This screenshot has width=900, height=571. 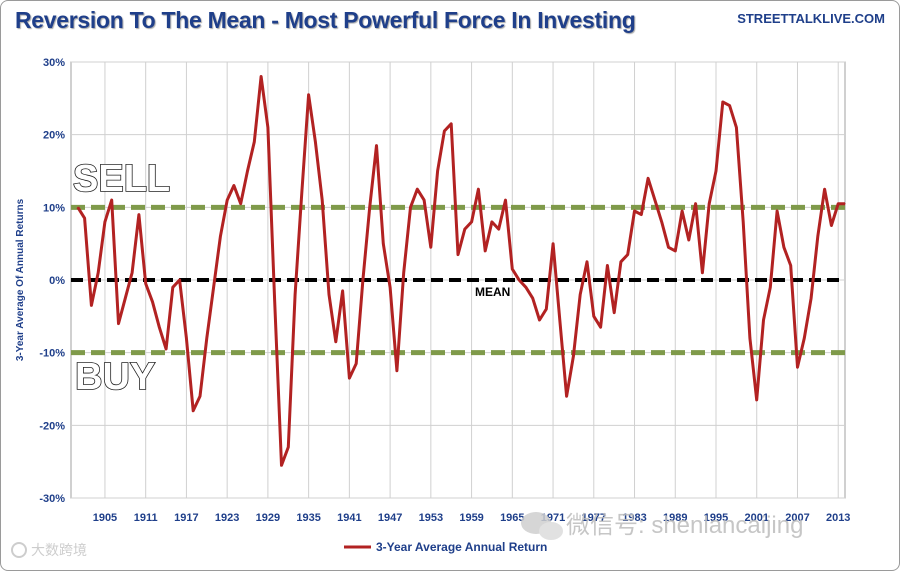 I want to click on x-tick-label: 1953, so click(x=431, y=518).